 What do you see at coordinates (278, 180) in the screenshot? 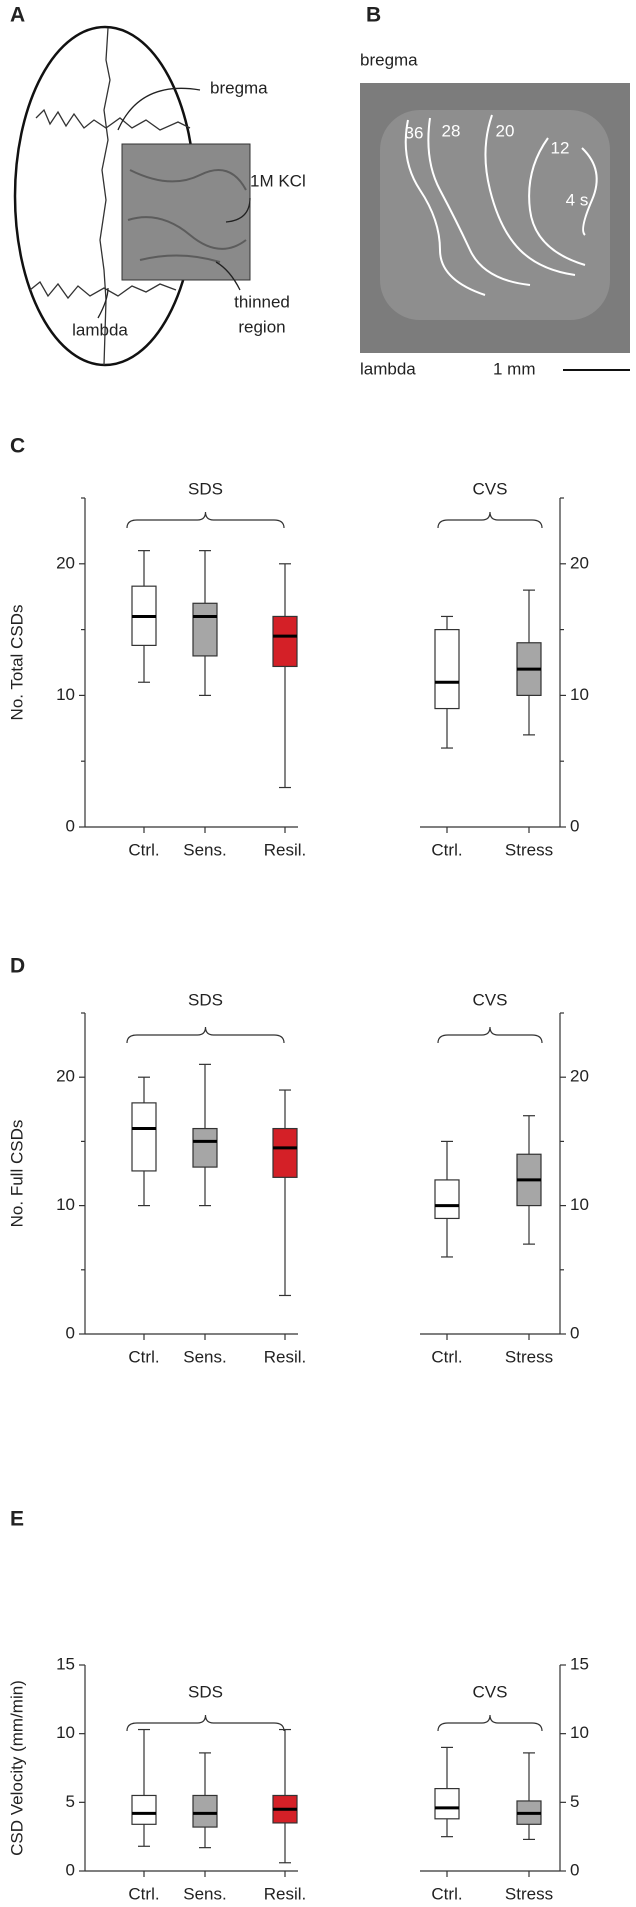
I see `kcl-label: 1M KCl` at bounding box center [278, 180].